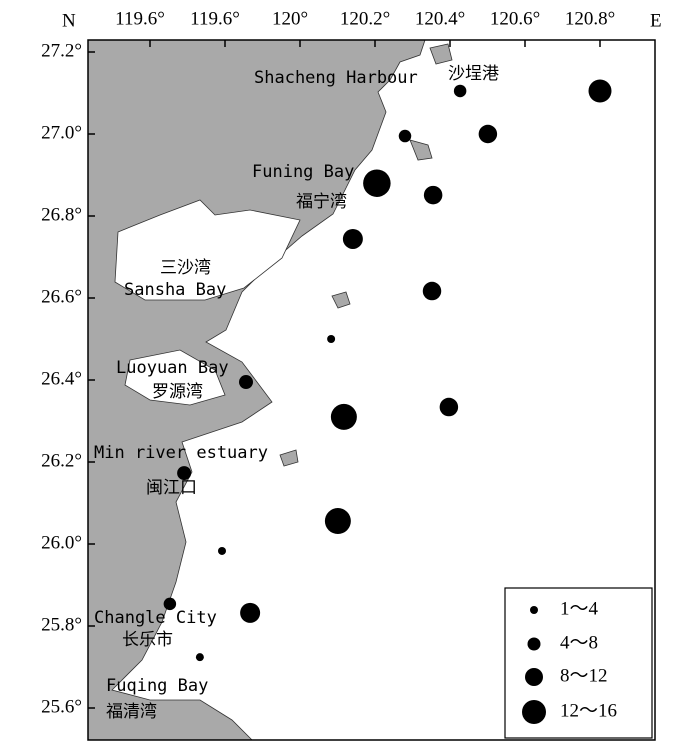 This screenshot has height=754, width=700. Describe the element at coordinates (157, 686) in the screenshot. I see `place-label: Fuqing Bay` at that location.